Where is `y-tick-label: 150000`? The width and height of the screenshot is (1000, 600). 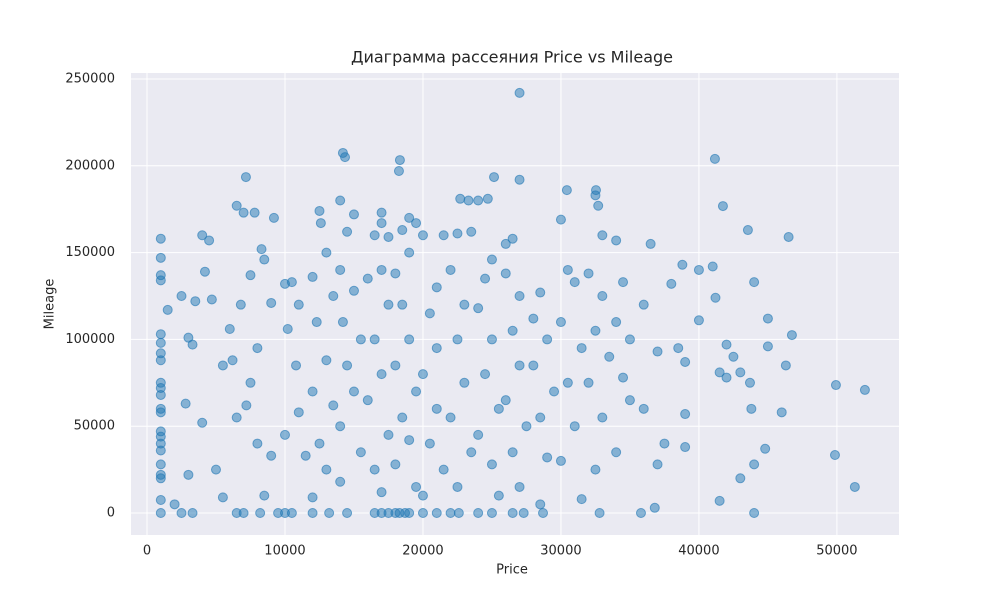
y-tick-label: 150000 is located at coordinates (90, 252).